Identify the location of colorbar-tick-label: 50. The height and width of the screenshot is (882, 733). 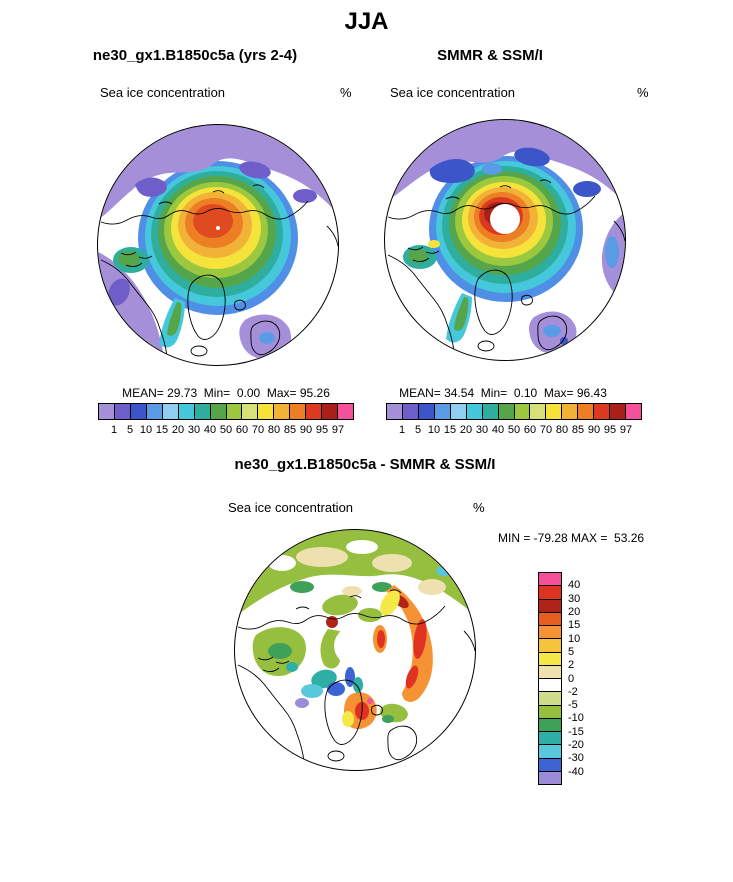
(226, 430).